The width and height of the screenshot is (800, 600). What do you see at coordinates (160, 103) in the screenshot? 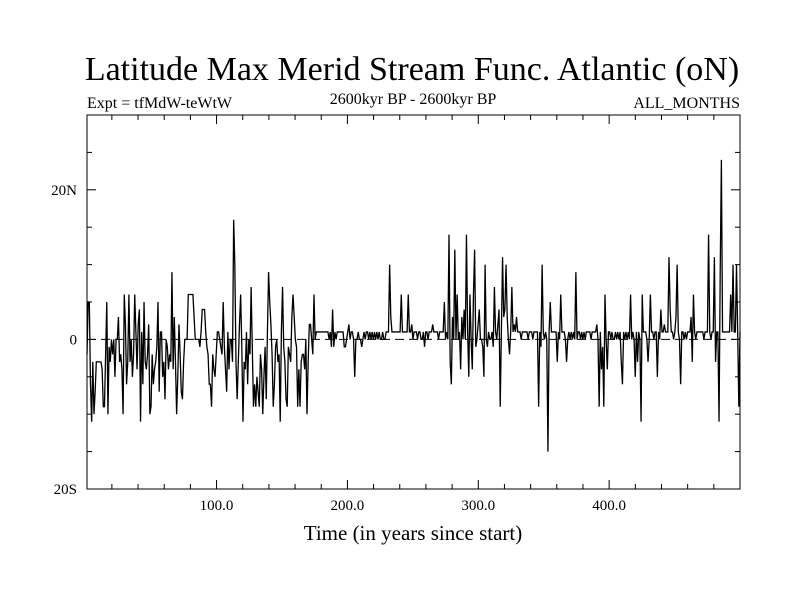
I see `chart-subtitle-left: Expt = tfMdW-teWtW` at bounding box center [160, 103].